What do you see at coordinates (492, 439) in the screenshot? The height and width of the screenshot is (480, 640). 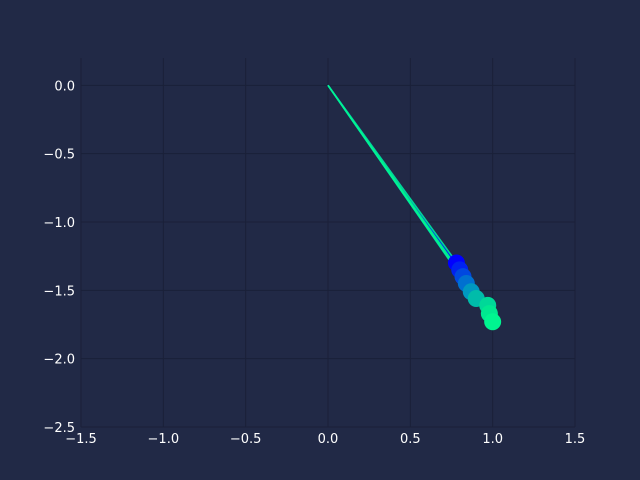 I see `x-tick-label: 1.0` at bounding box center [492, 439].